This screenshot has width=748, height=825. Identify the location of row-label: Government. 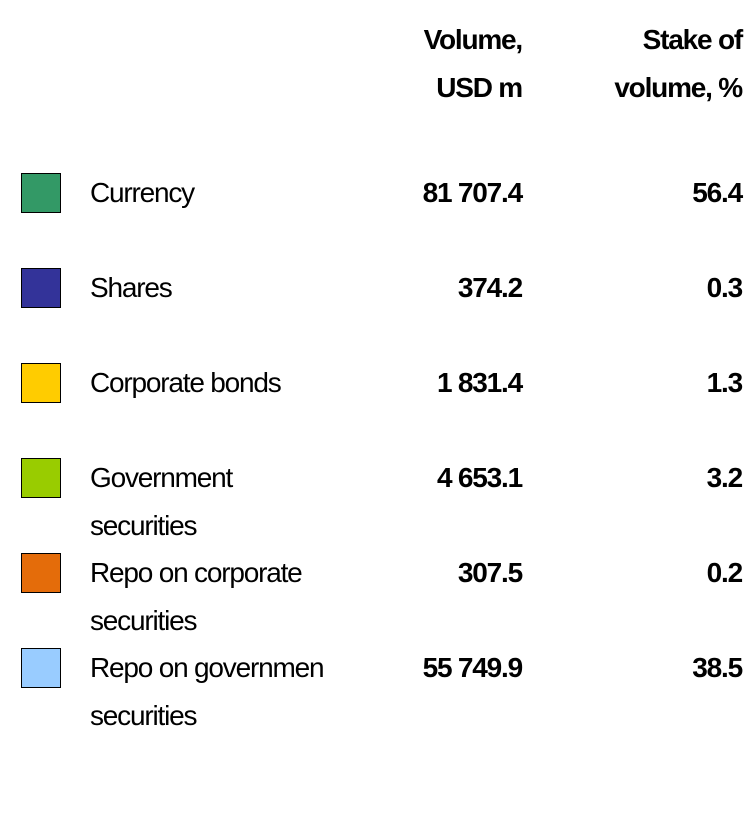
(161, 477).